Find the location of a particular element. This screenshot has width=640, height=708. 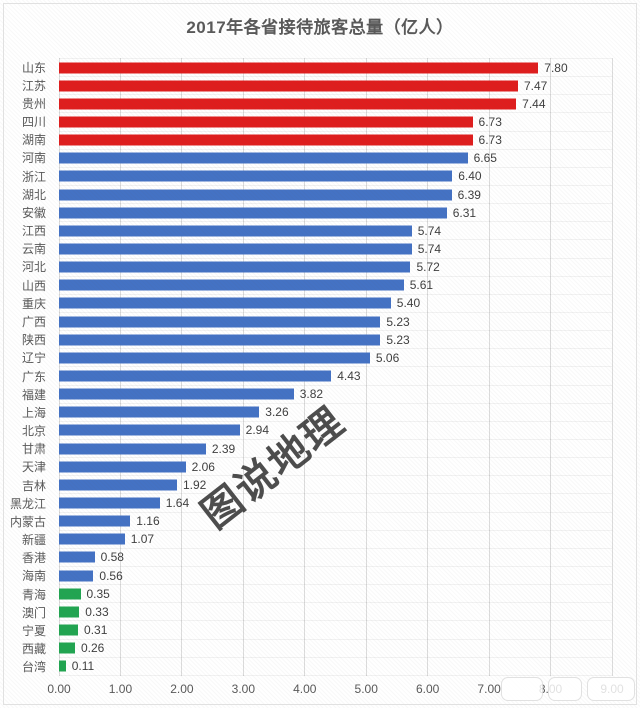

category-label: 山西 is located at coordinates (33, 285).